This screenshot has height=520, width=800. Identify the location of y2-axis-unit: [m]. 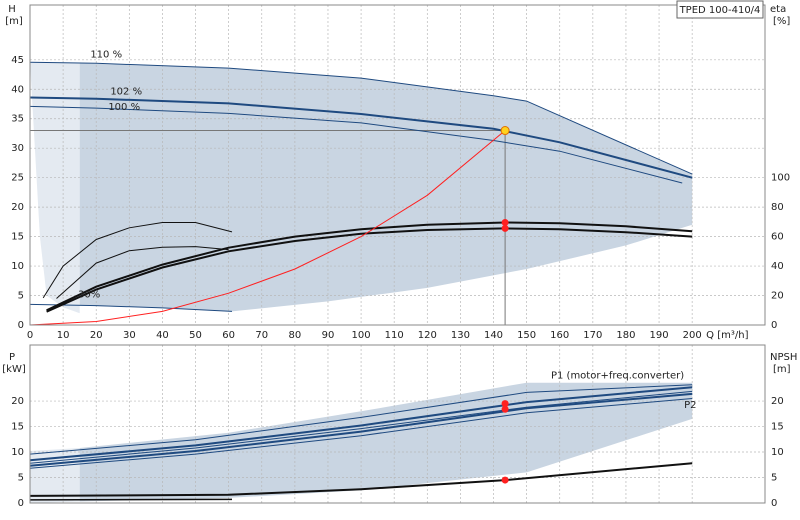
(782, 369).